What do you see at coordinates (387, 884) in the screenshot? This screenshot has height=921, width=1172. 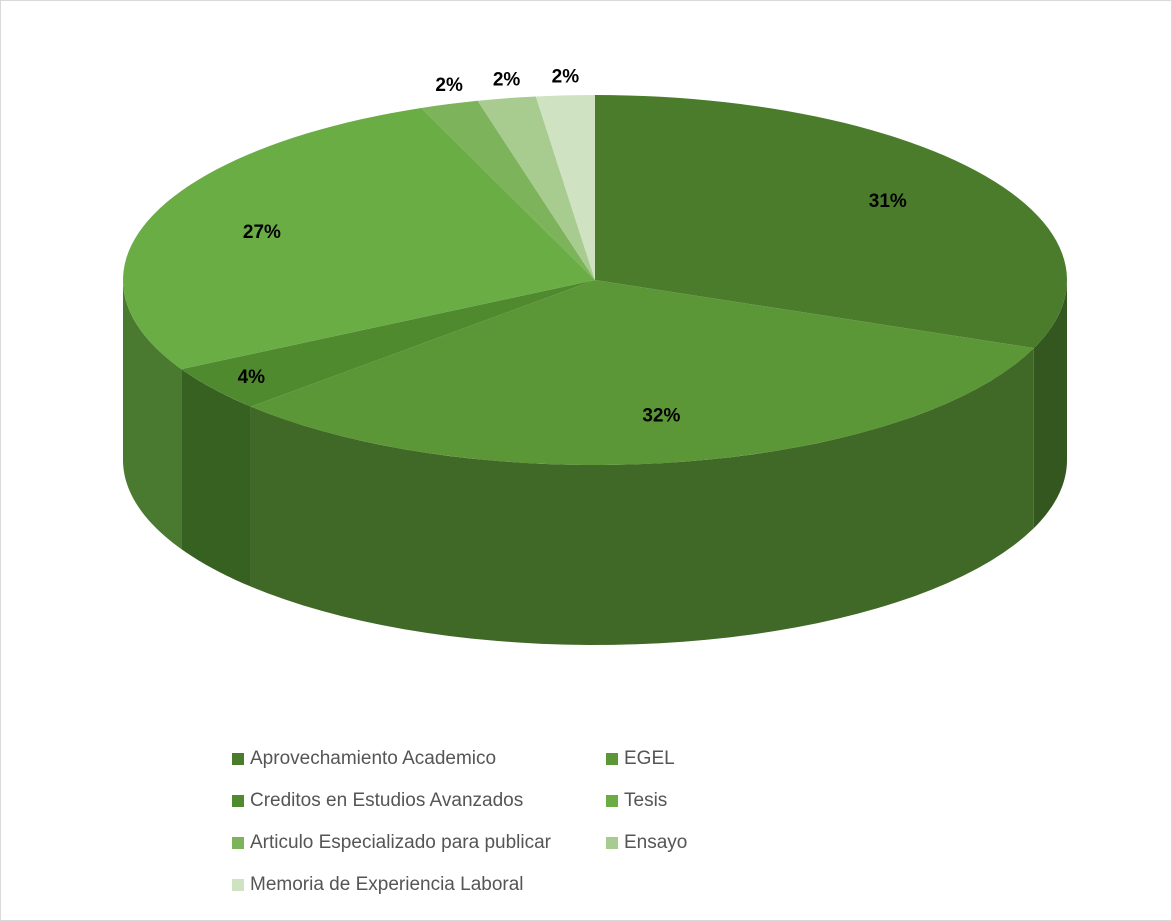 I see `legend-label: Memoria de Experiencia Laboral` at bounding box center [387, 884].